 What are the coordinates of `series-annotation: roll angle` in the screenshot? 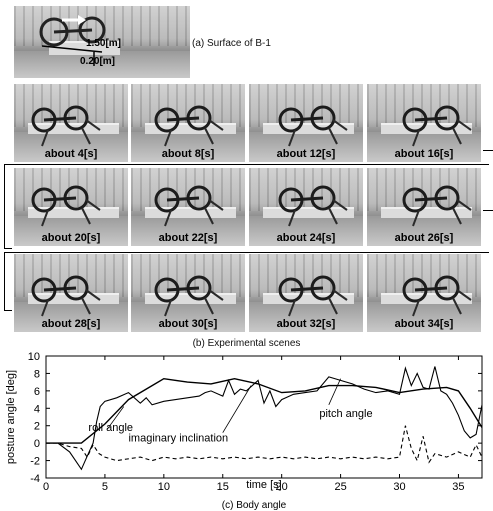 It's located at (110, 428).